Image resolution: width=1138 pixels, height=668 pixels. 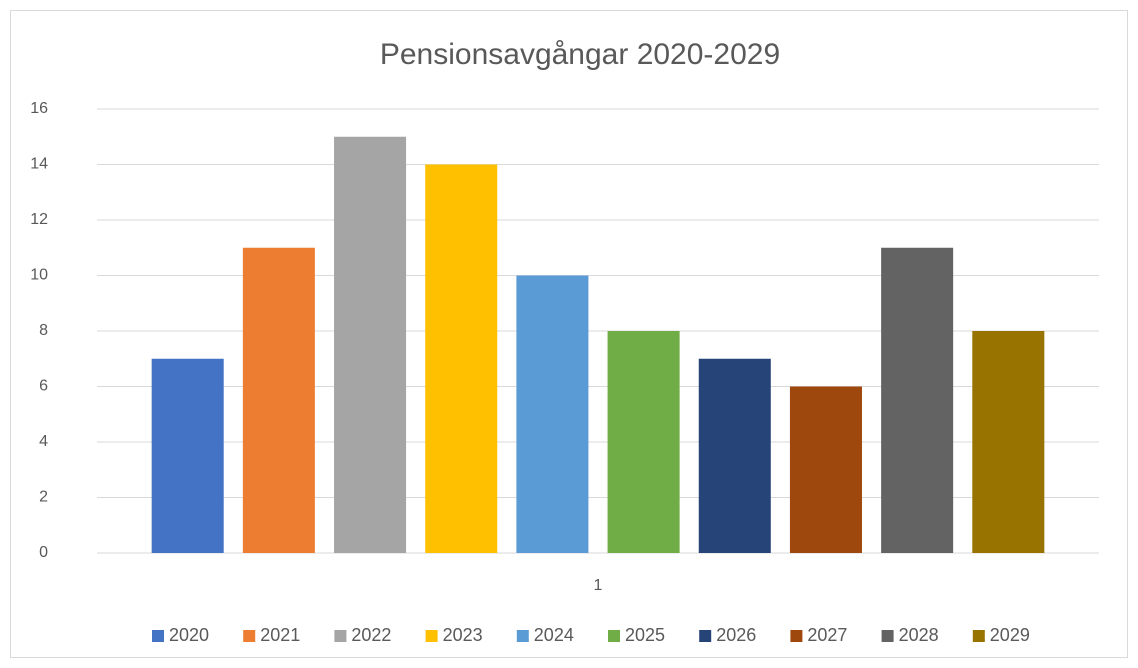 I want to click on x-tick-label: 1, so click(x=598, y=585).